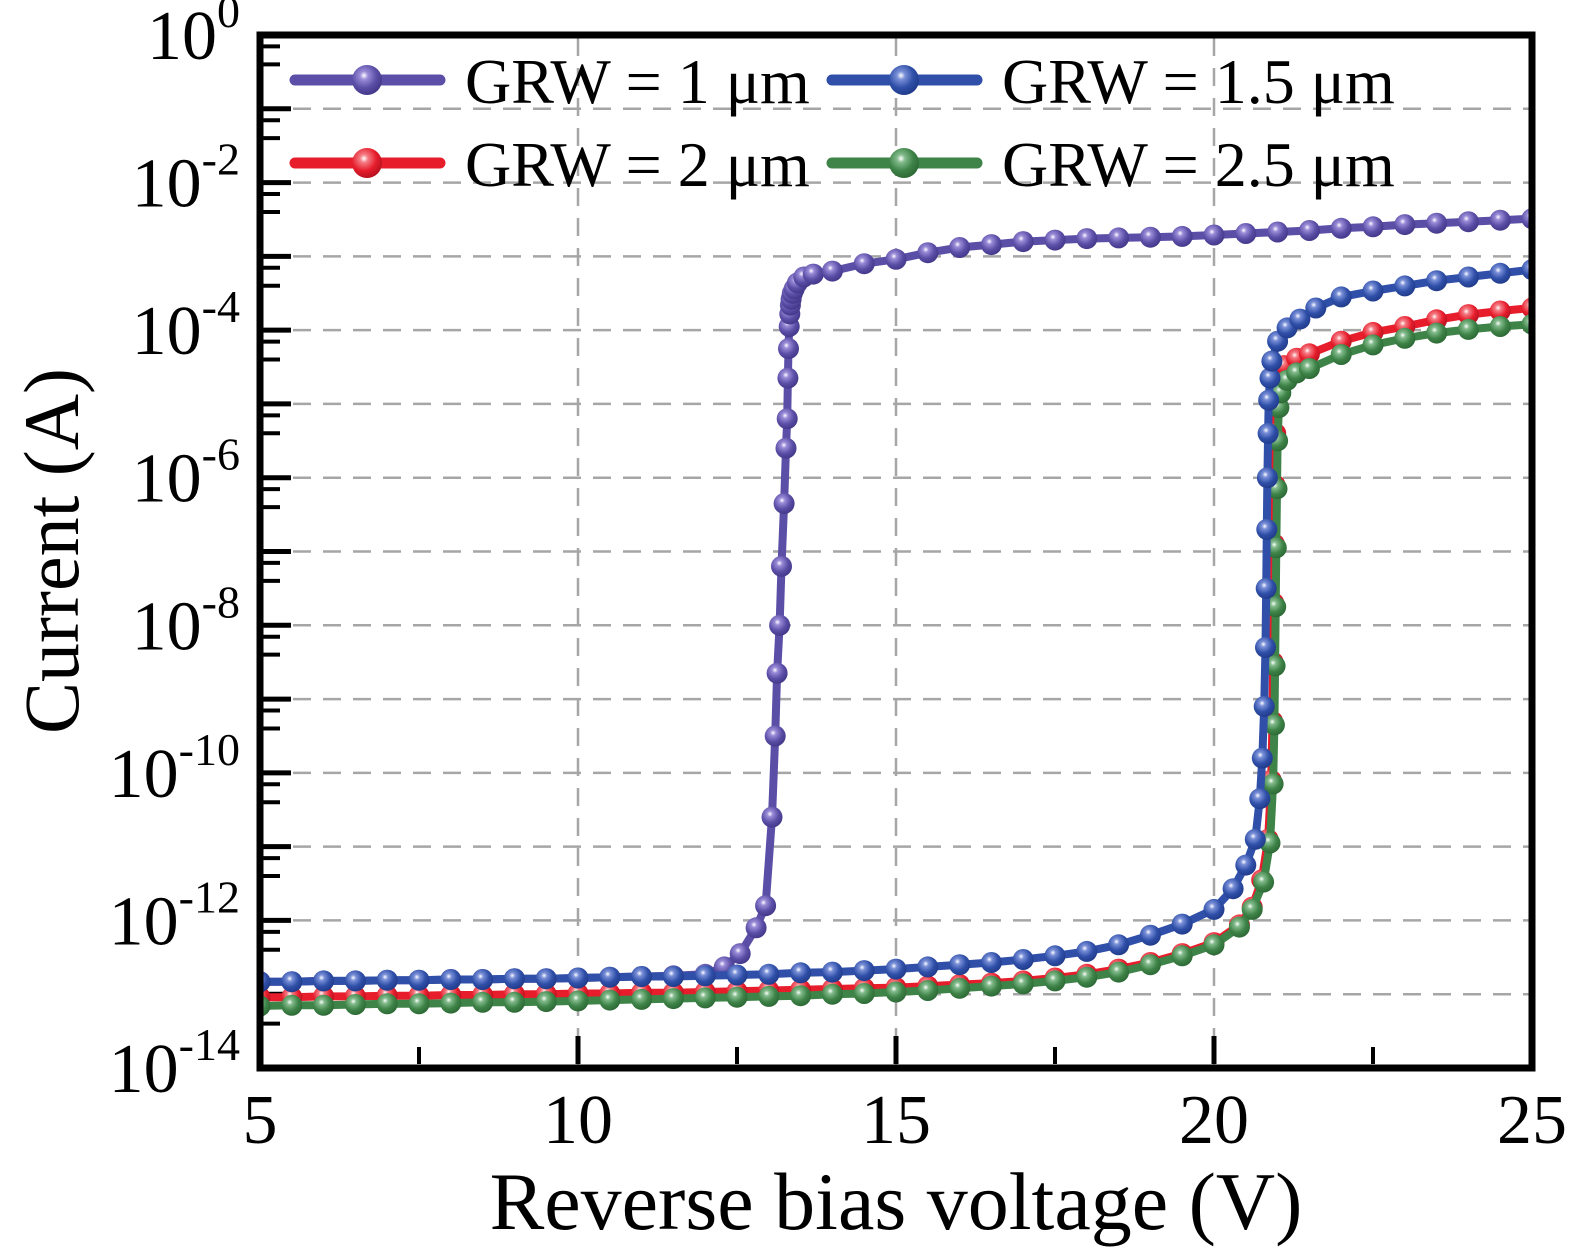 The height and width of the screenshot is (1257, 1575). What do you see at coordinates (174, 554) in the screenshot?
I see `y-tick-labels: 10⁰ 10⁻² 10⁻⁴ 10⁻⁶ 10⁻⁸ 10⁻¹⁰ 10⁻¹² 10⁻¹⁴` at bounding box center [174, 554].